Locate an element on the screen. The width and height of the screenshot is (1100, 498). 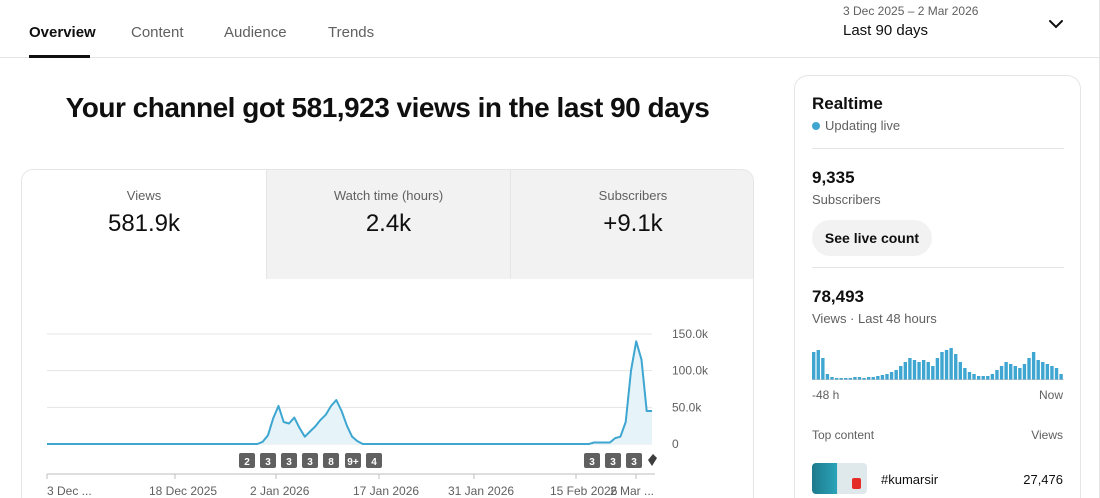
realtime-views-label: Views · Last 48 hours is located at coordinates (874, 318).